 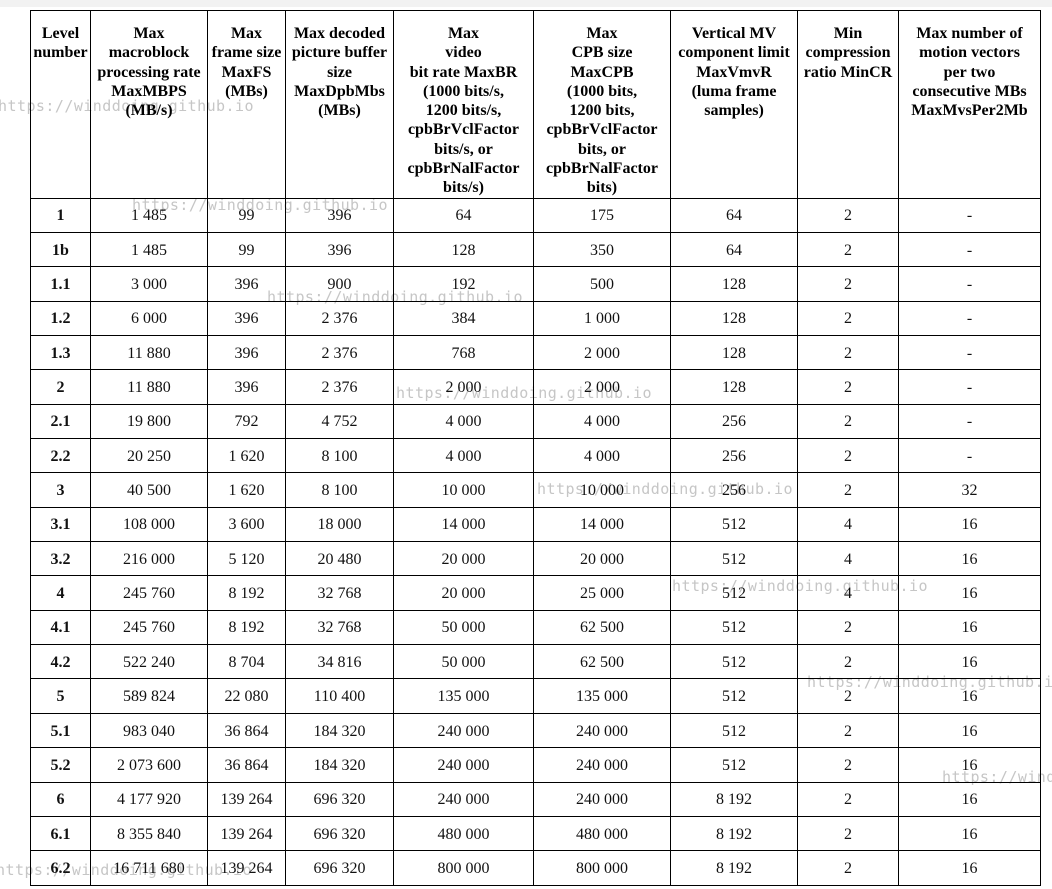 I want to click on value-cell: 110 400, so click(x=339, y=696).